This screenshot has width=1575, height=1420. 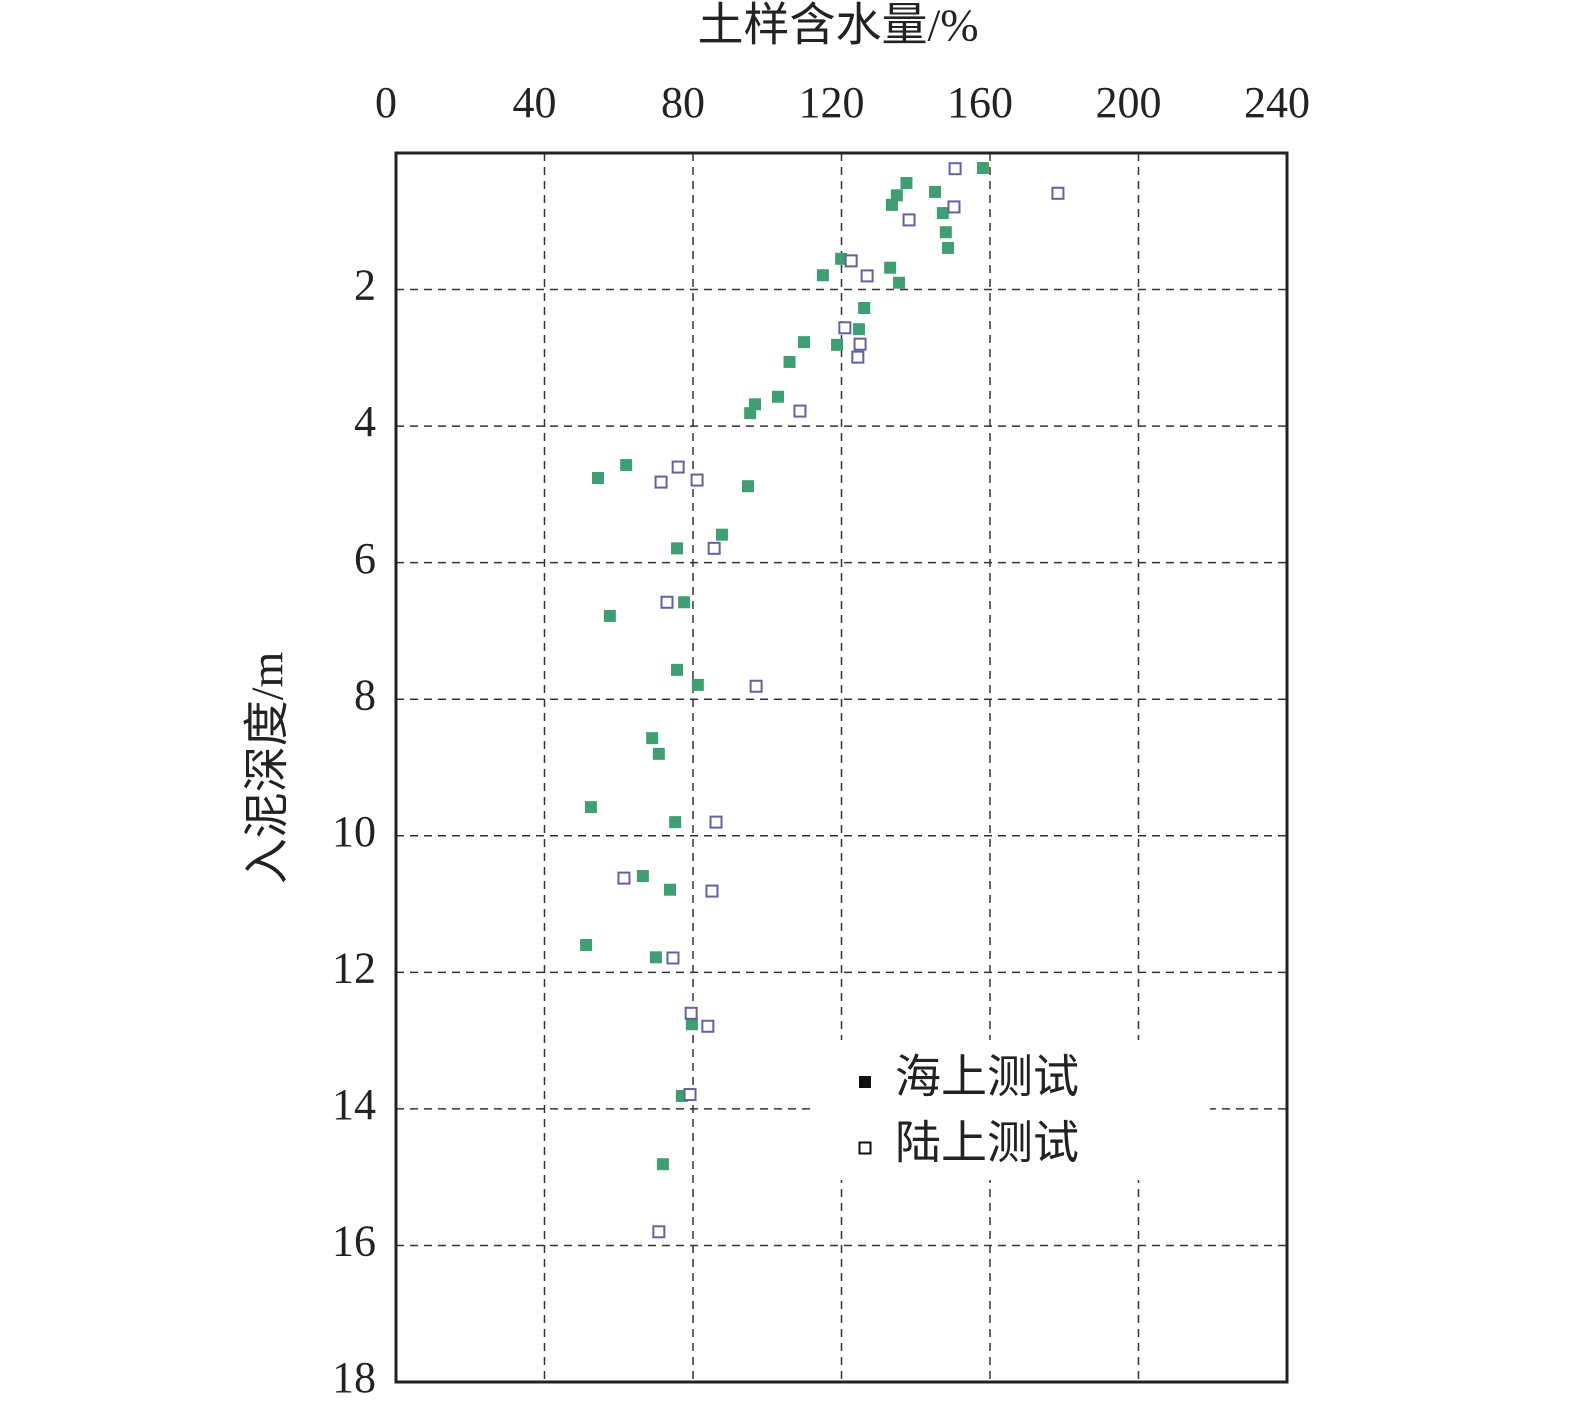 What do you see at coordinates (365, 694) in the screenshot?
I see `y-tick-label: 8` at bounding box center [365, 694].